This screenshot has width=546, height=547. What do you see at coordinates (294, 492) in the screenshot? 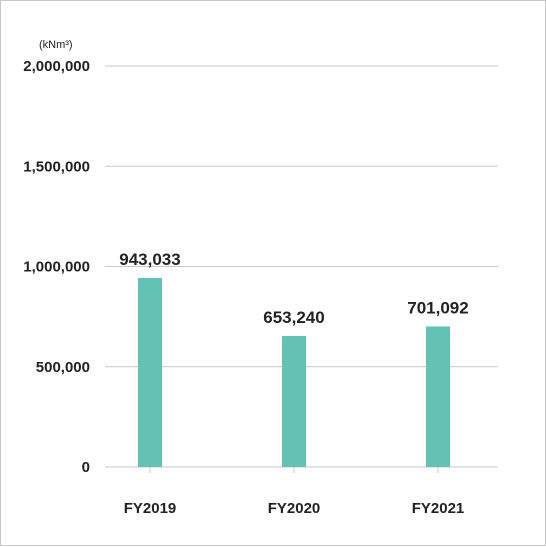
I see `x-axis-tick-labels: FY2019 FY2020 FY2021` at bounding box center [294, 492].